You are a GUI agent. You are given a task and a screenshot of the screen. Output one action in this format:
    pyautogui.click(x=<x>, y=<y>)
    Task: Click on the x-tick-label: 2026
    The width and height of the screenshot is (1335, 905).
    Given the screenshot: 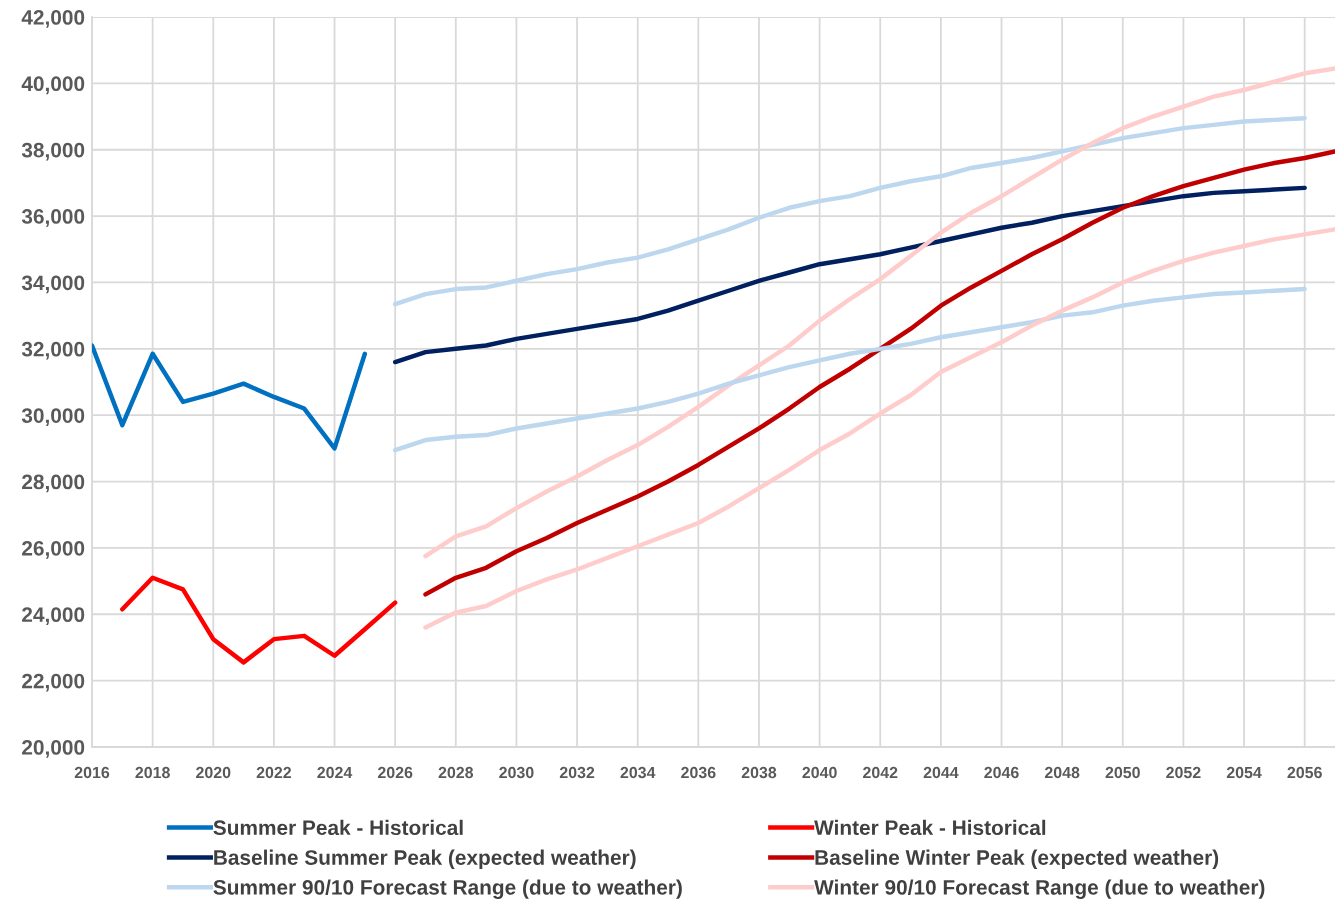 What is the action you would take?
    pyautogui.click(x=395, y=772)
    